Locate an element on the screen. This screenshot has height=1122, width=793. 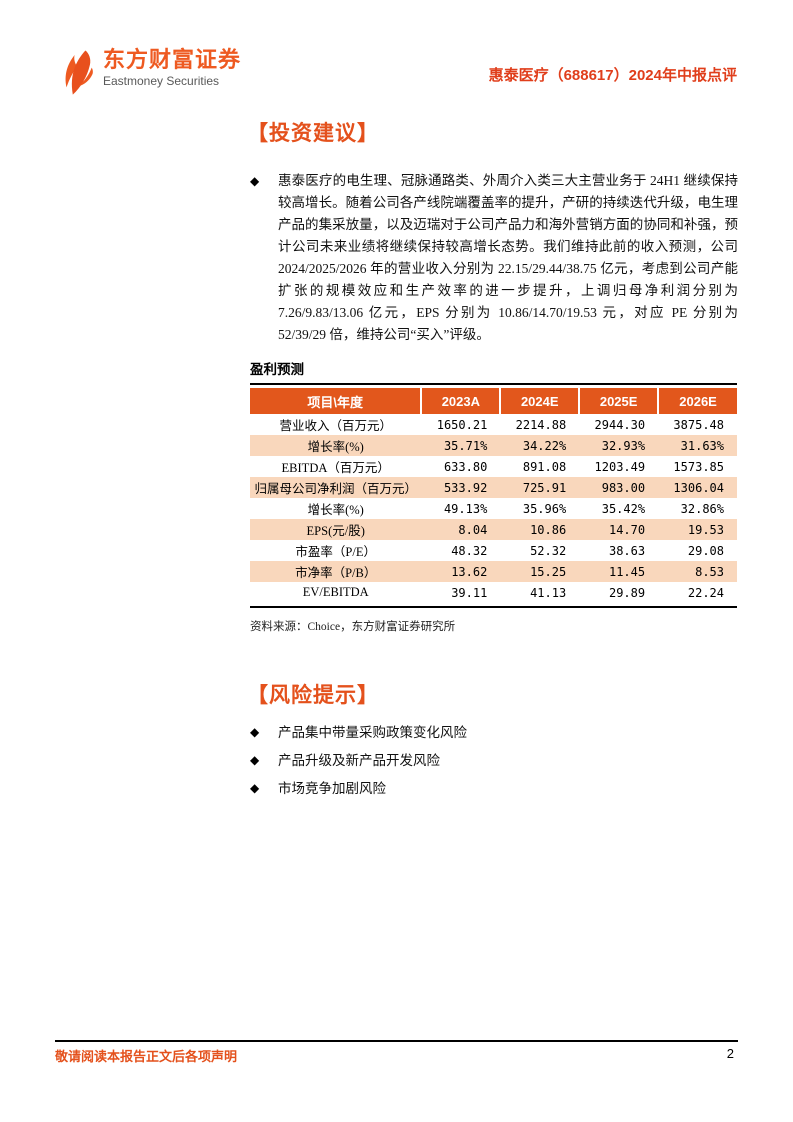
table-row: 市盈率（P/E） 48.32 52.32 38.63 29.08 is located at coordinates (493, 550).